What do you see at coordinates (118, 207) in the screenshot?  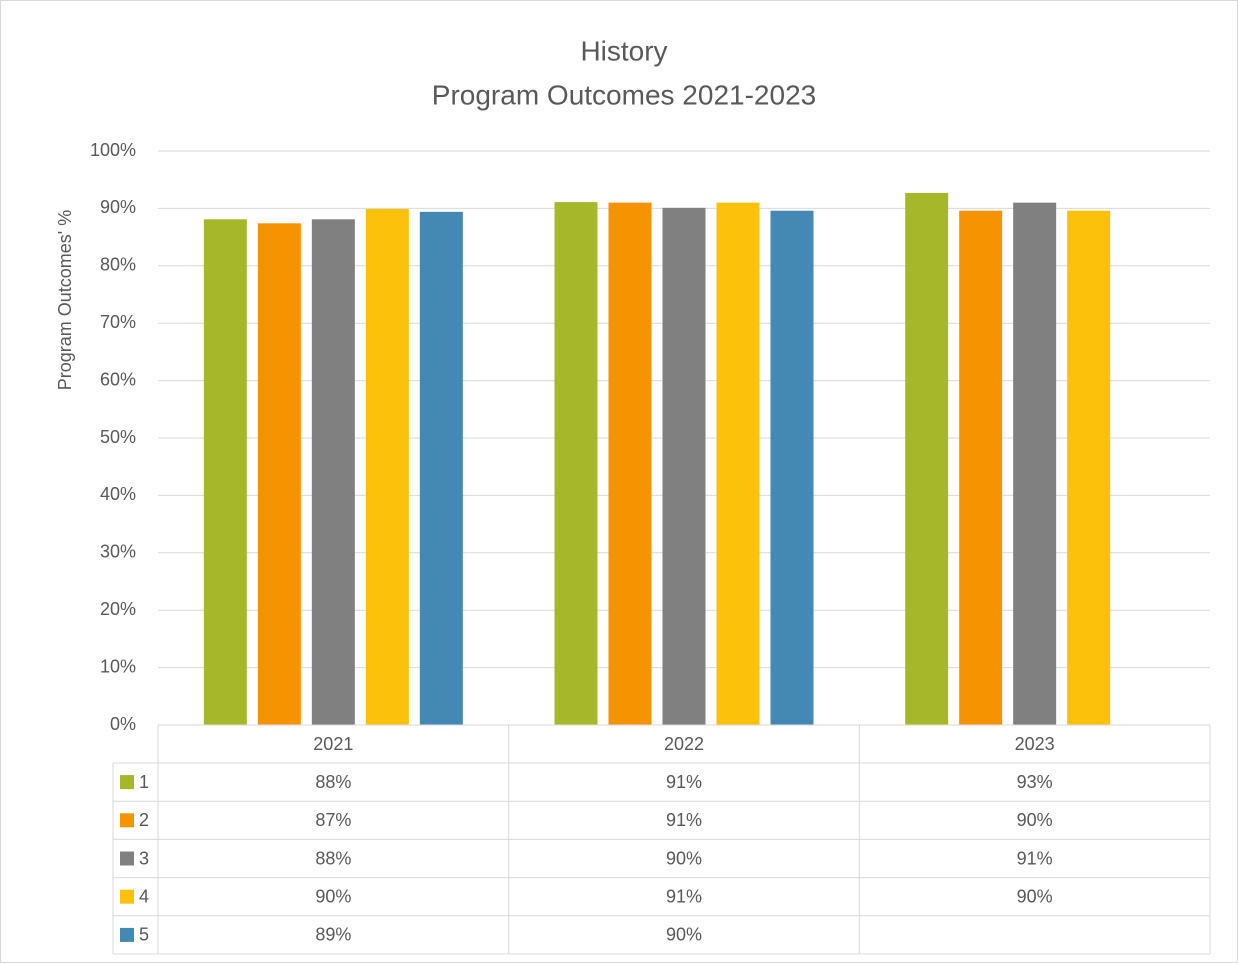 I see `y-tick-label: 90%` at bounding box center [118, 207].